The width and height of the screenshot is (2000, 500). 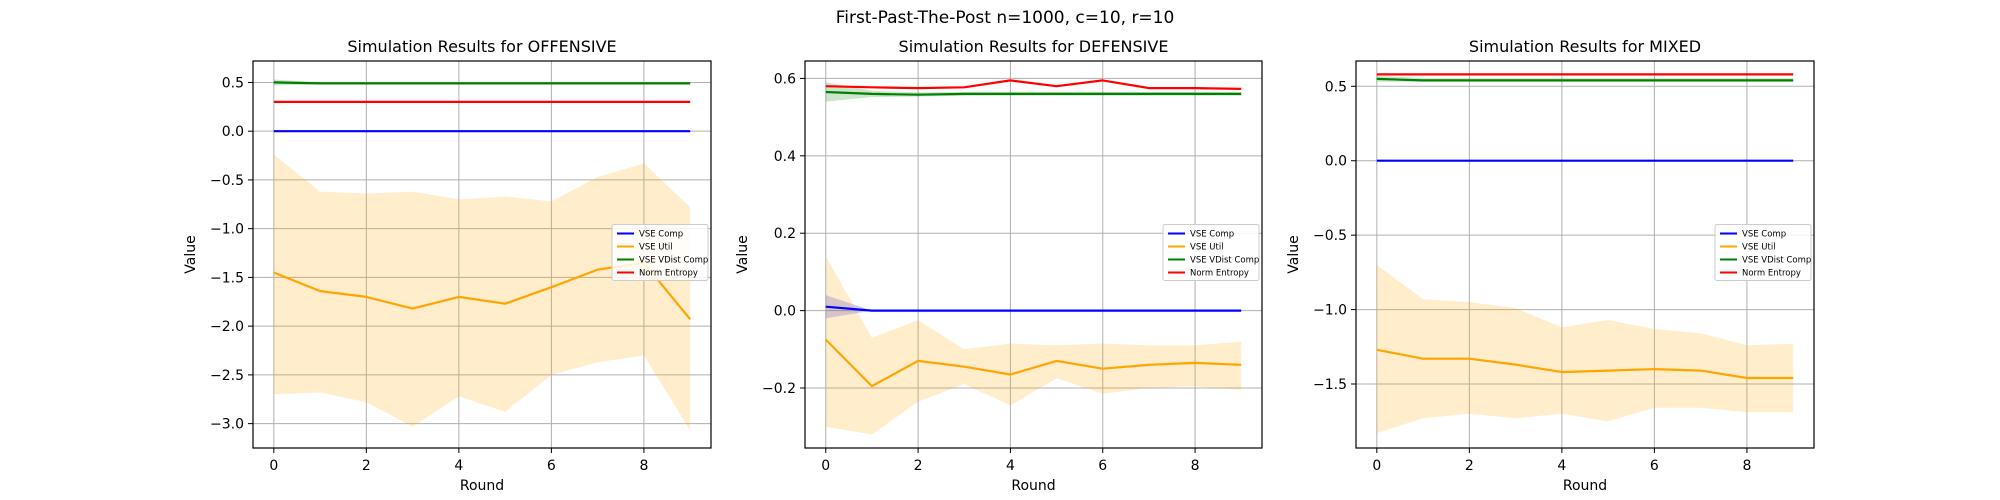 What do you see at coordinates (1005, 18) in the screenshot?
I see `figure-suptitle: First-Past-The-Post n=1000, c=10, r=10` at bounding box center [1005, 18].